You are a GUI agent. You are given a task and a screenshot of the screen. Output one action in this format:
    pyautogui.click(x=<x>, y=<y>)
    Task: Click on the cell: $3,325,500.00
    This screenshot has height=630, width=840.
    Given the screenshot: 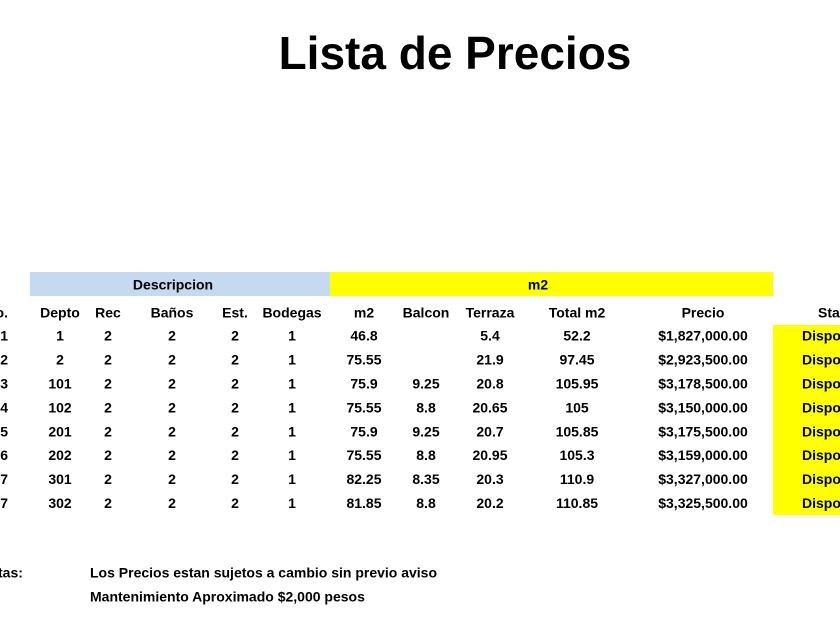 What is the action you would take?
    pyautogui.click(x=703, y=503)
    